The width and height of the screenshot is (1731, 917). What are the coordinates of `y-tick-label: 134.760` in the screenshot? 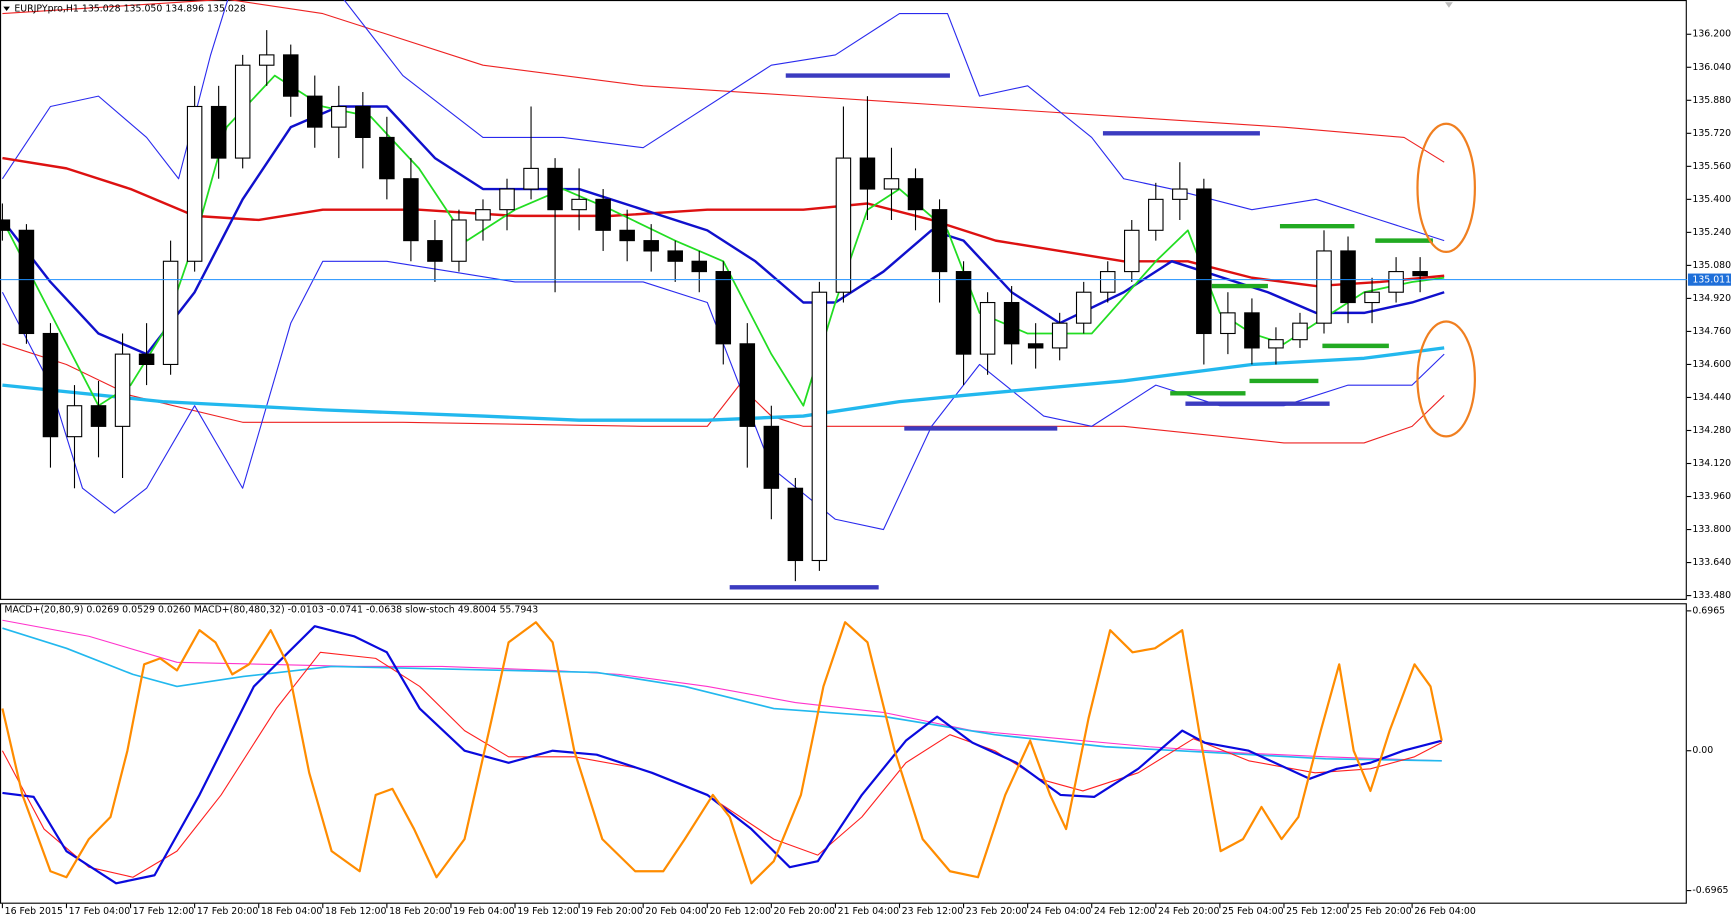 It's located at (1711, 331).